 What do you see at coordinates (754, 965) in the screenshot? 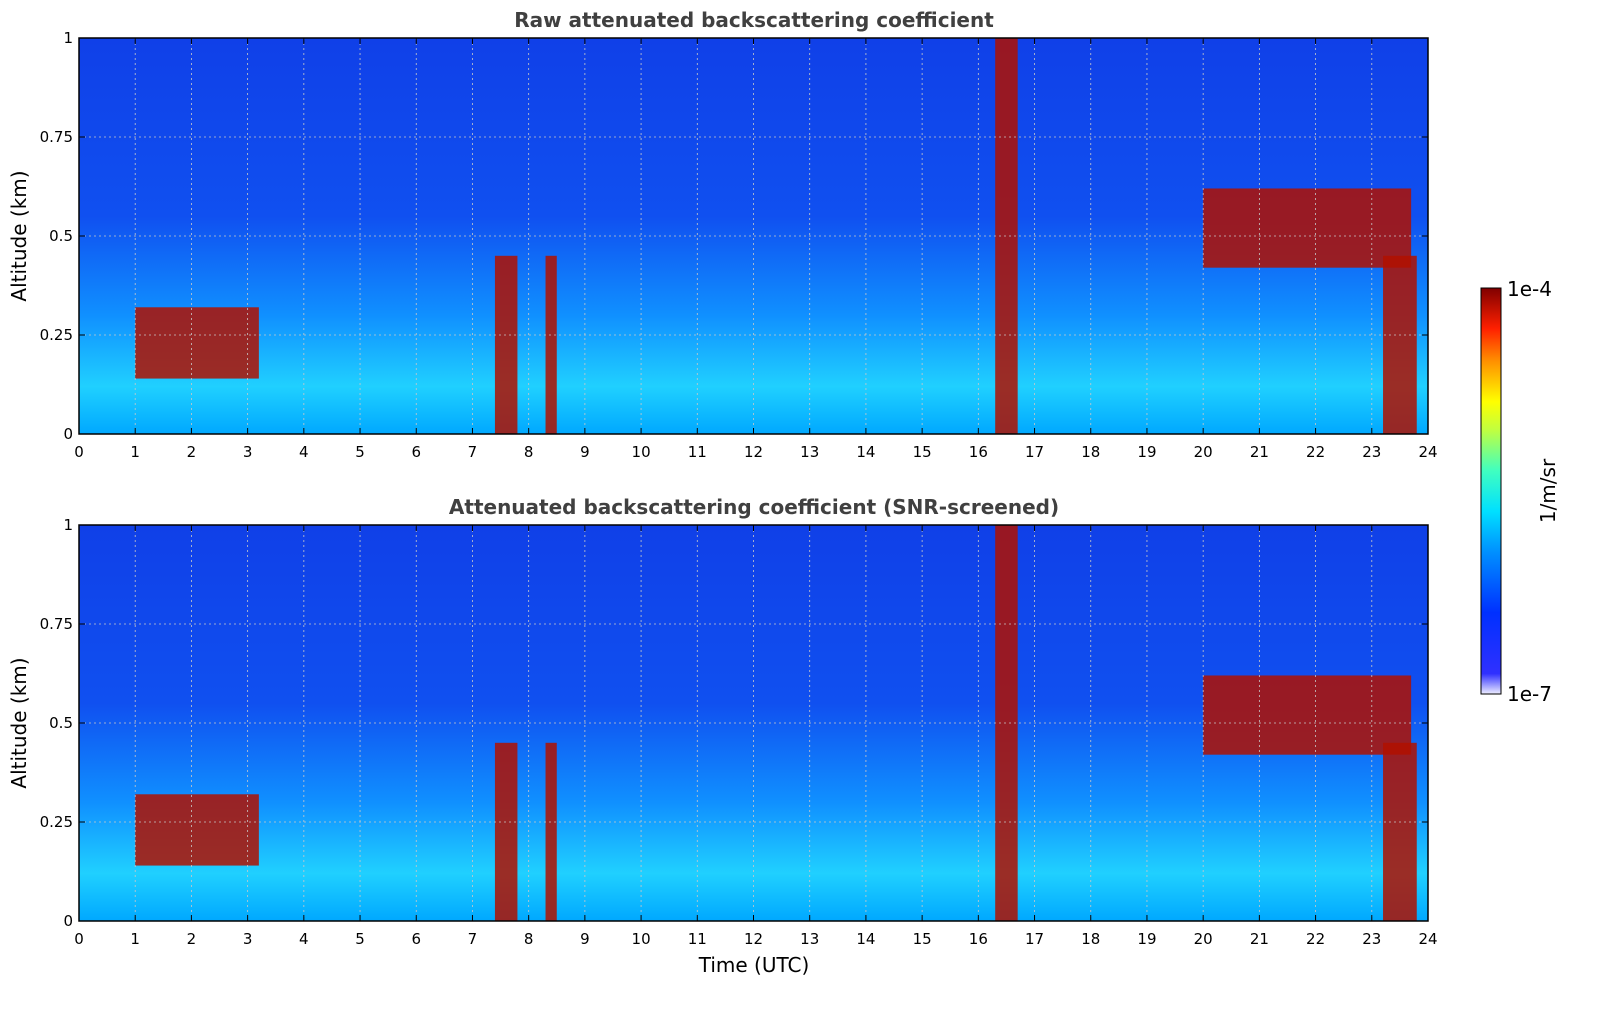
I see `panel2-x-label: Time (UTC)` at bounding box center [754, 965].